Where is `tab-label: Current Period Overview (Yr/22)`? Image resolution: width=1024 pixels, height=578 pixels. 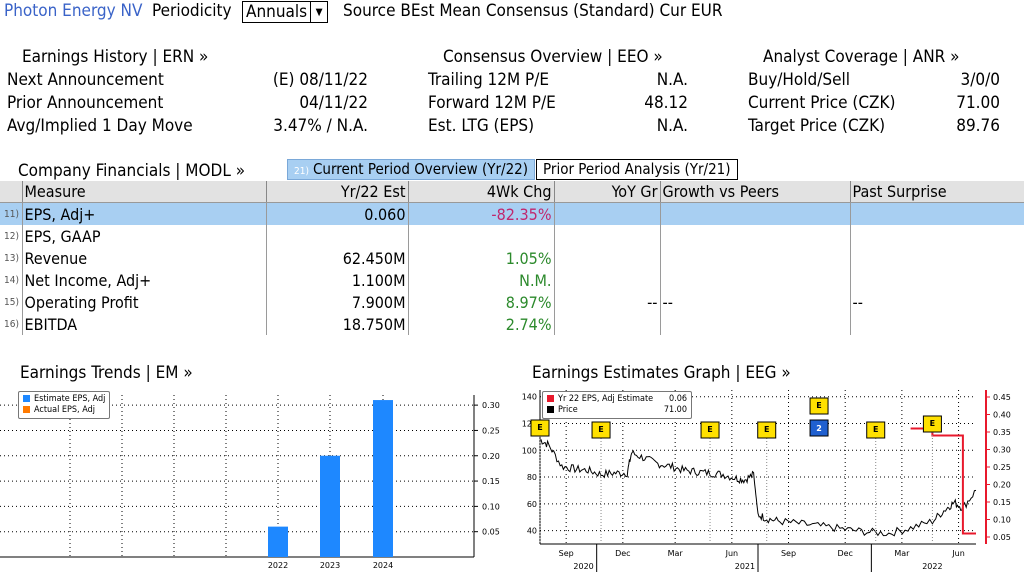
tab-label: Current Period Overview (Yr/22) is located at coordinates (420, 169).